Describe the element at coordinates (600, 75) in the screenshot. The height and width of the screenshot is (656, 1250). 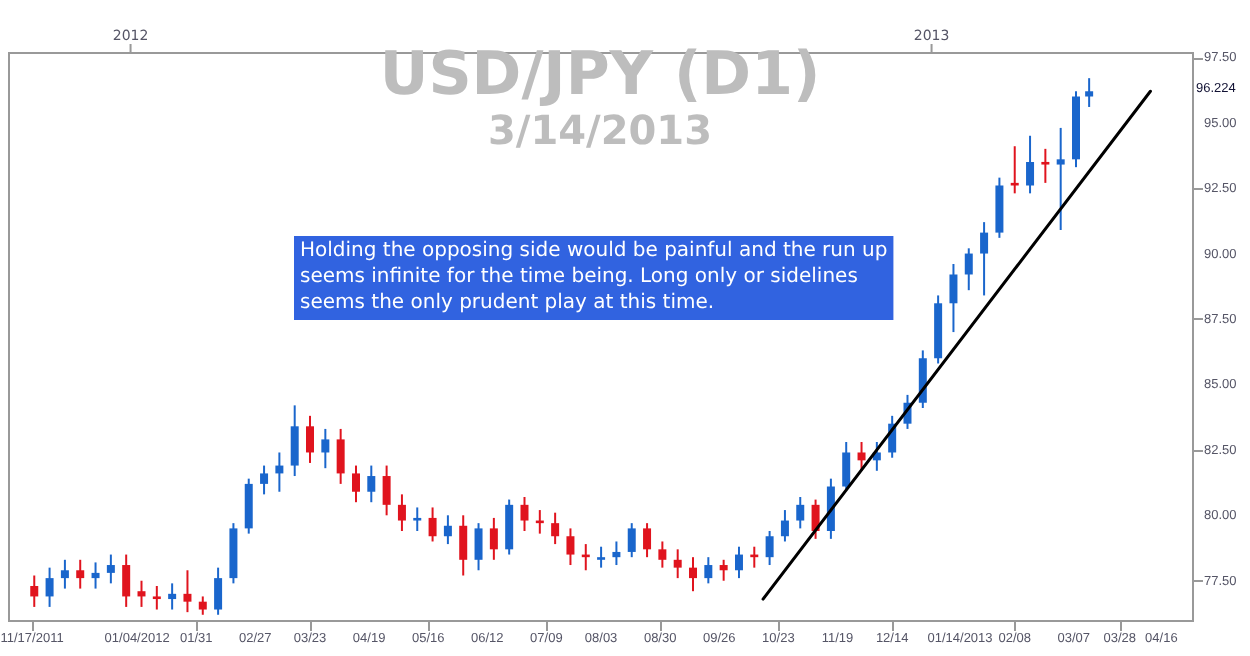
I see `chart-title: USD/JPY (D1)` at that location.